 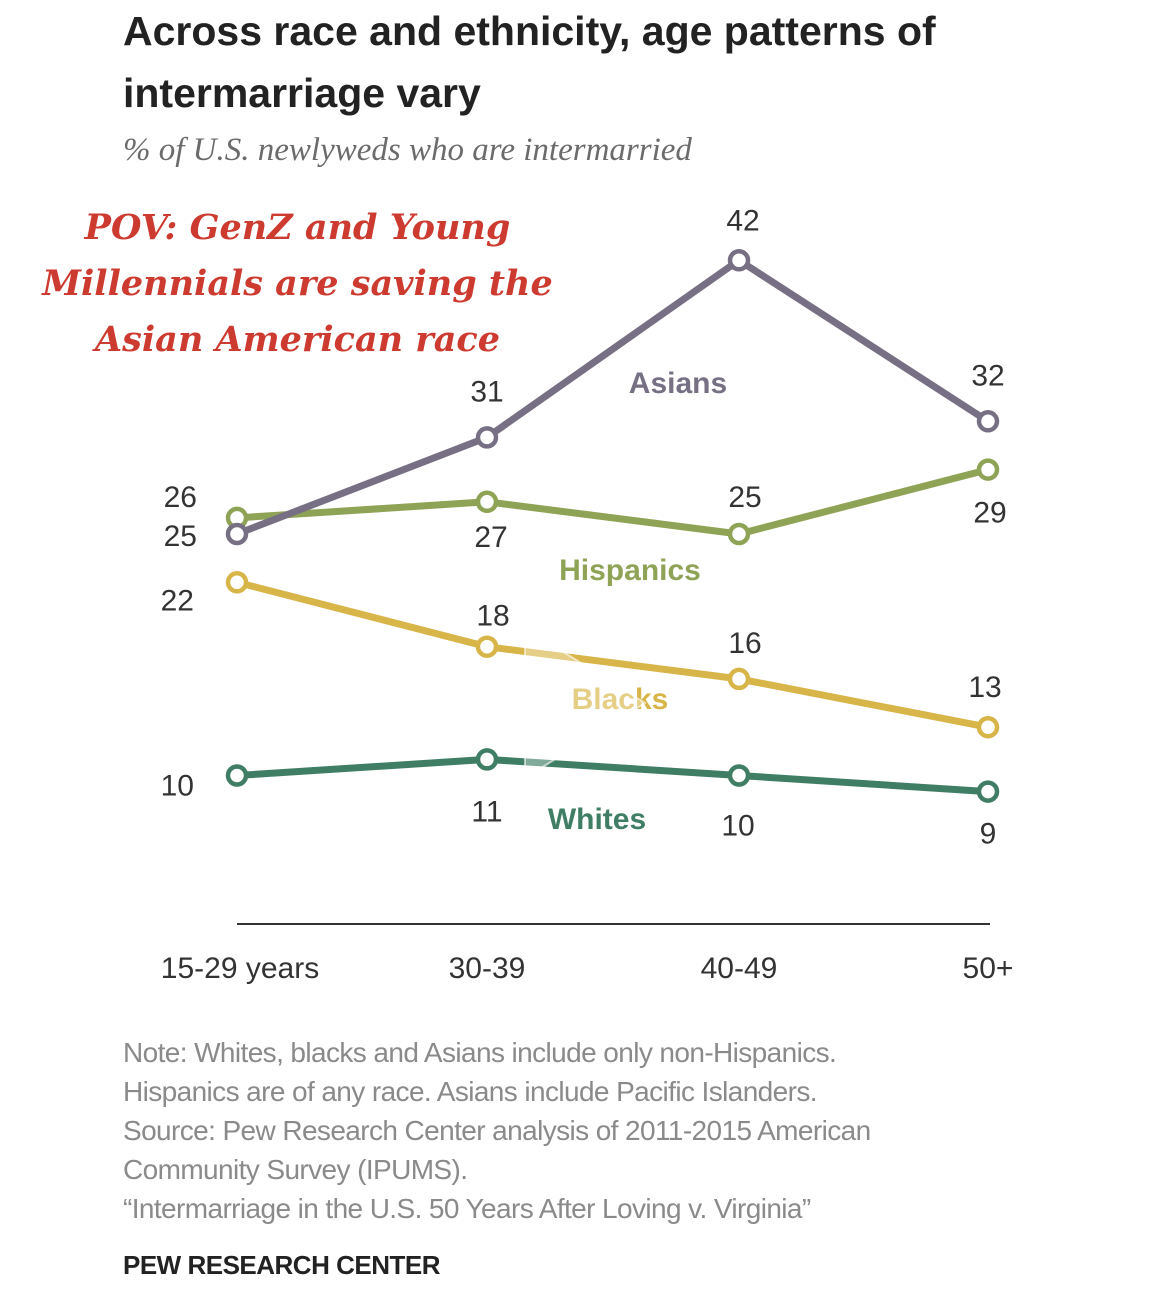 I want to click on data-label: 16, so click(x=744, y=643).